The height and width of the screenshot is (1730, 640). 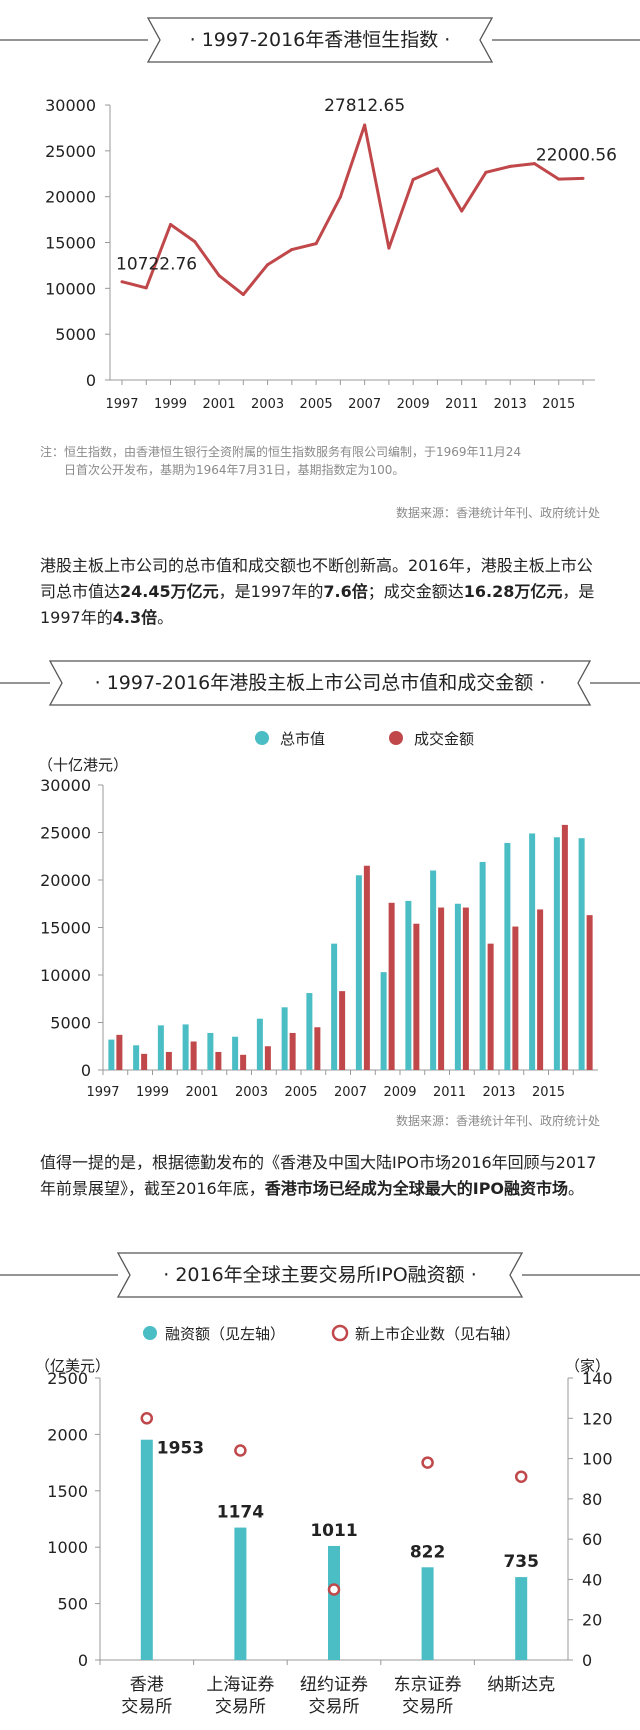 I want to click on section2-banner, so click(x=320, y=683).